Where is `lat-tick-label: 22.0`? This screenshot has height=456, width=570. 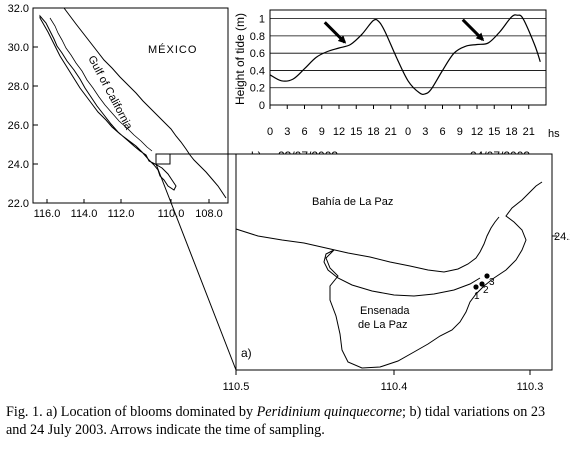
lat-tick-label: 22.0 is located at coordinates (18, 204).